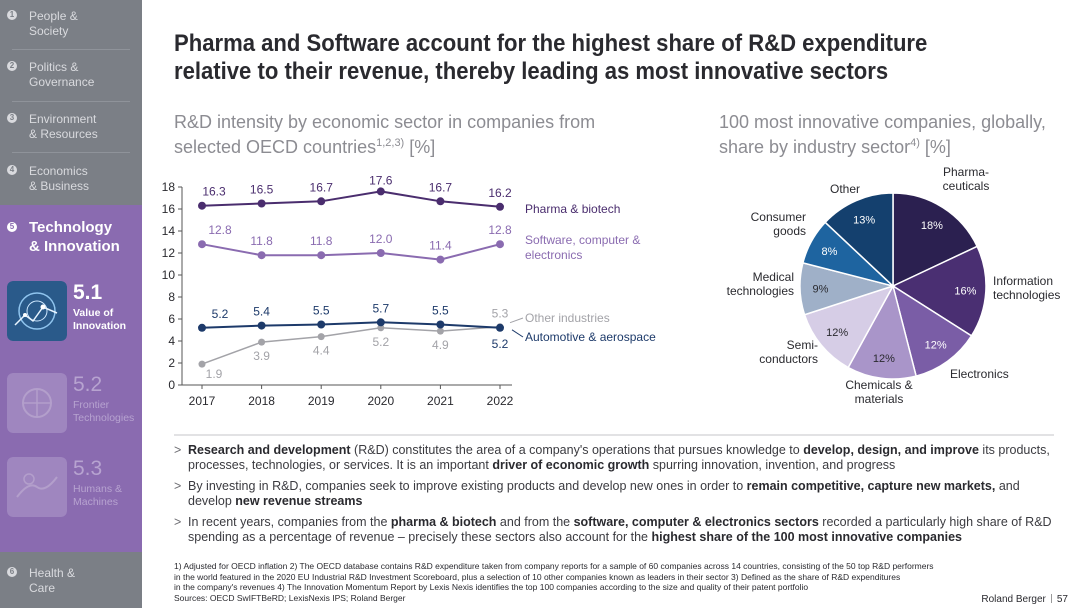  I want to click on sidebar-sub-item-label: Frontier Technologies, so click(104, 411).